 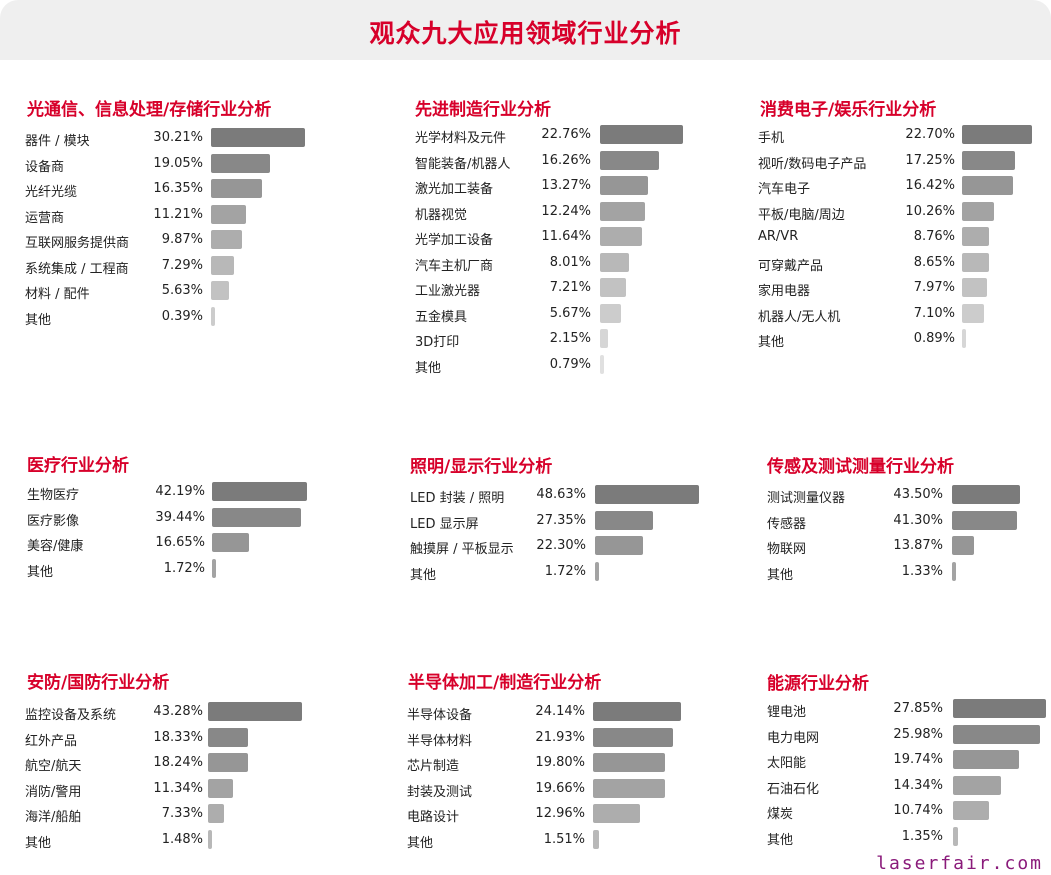 What do you see at coordinates (444, 524) in the screenshot?
I see `category-label: LED 显示屏` at bounding box center [444, 524].